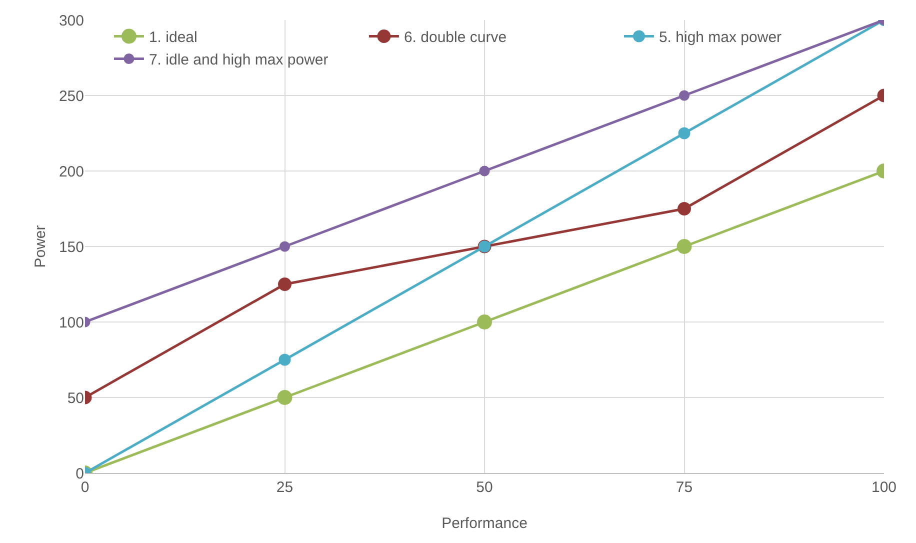 This screenshot has height=543, width=916. I want to click on y-tick-label: 200, so click(71, 171).